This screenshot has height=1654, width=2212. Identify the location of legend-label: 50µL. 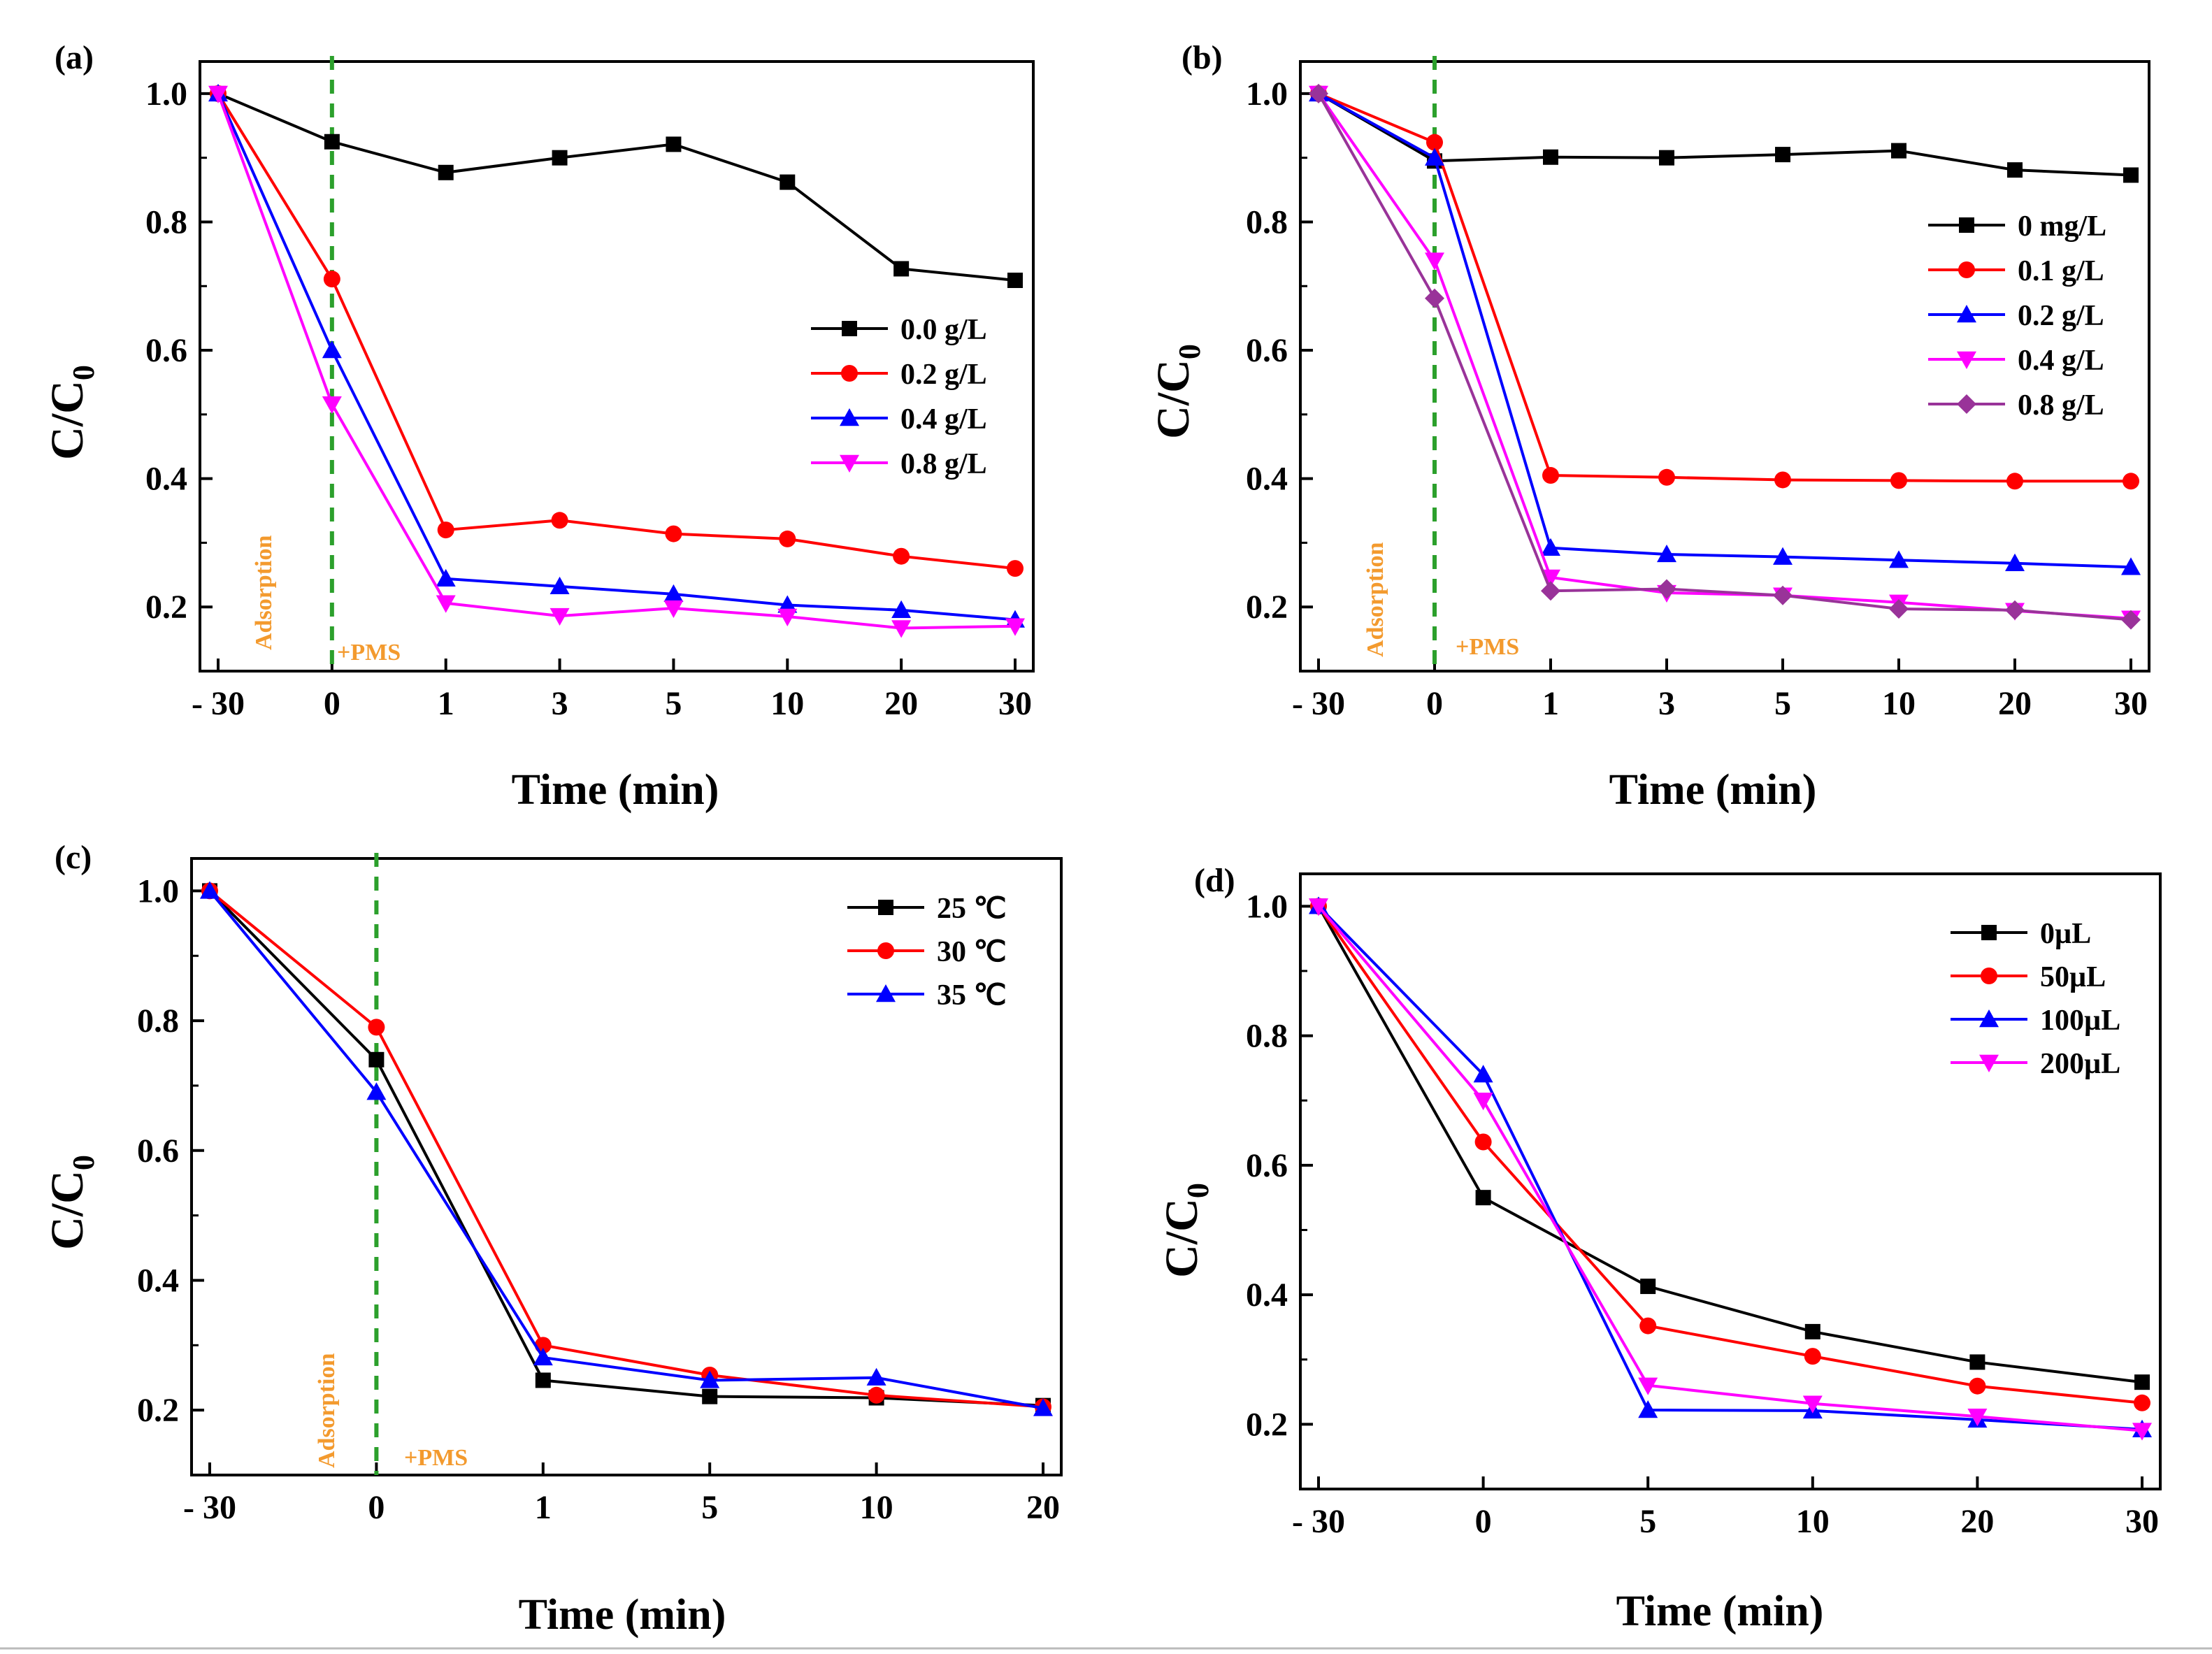
(2073, 977).